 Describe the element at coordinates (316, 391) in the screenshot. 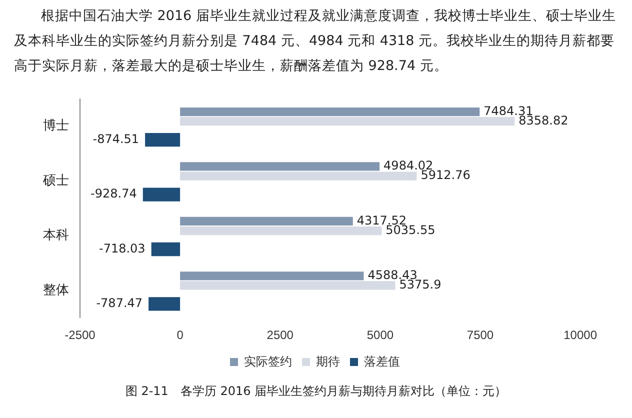

I see `caption: 图 2-11 各学历 2016 届毕业生签约月薪与期待月薪对比（单位：元）` at that location.